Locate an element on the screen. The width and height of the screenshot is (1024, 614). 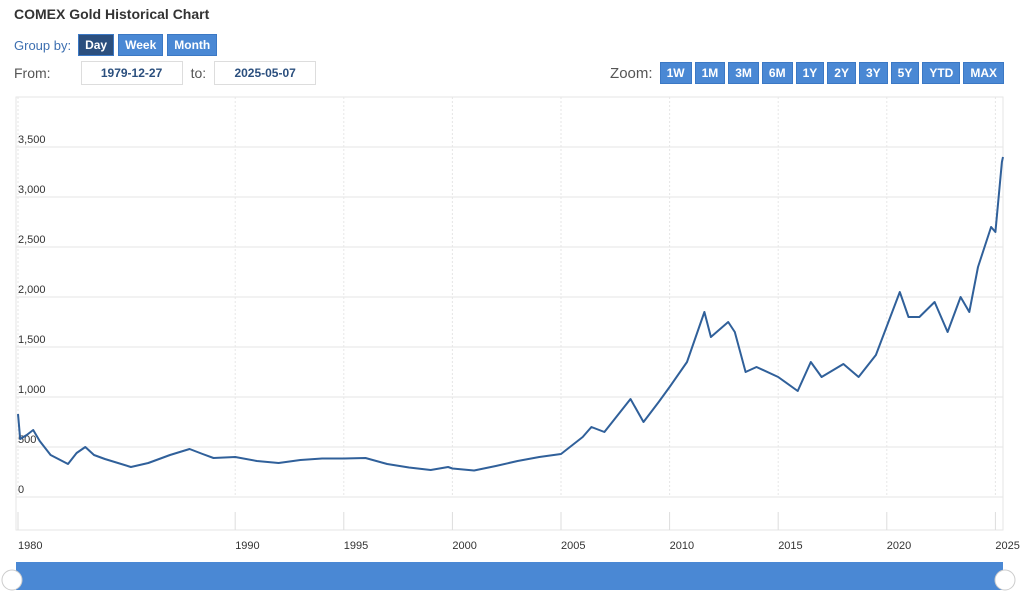
x-tick-label: 2000 is located at coordinates (464, 546).